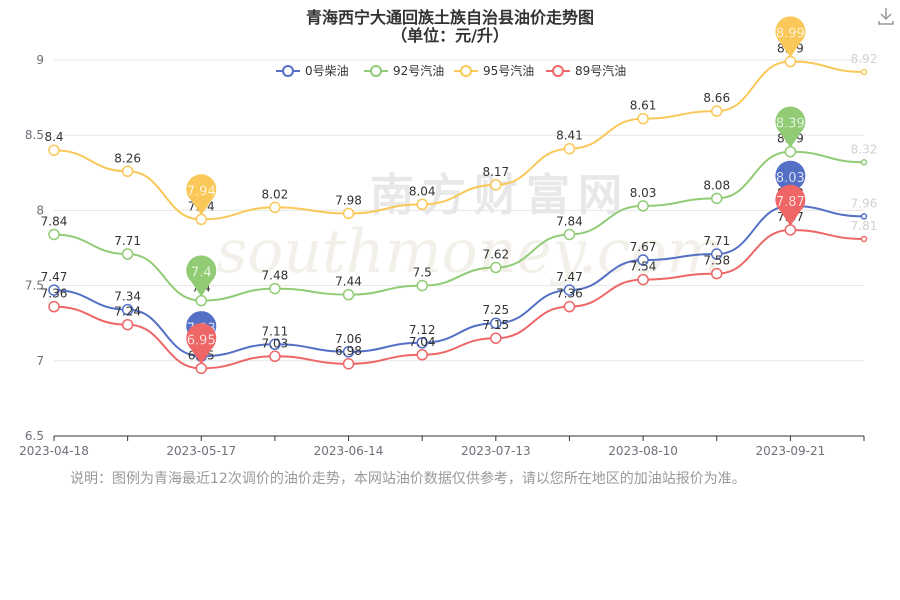  I want to click on data-label: 7.84, so click(54, 221).